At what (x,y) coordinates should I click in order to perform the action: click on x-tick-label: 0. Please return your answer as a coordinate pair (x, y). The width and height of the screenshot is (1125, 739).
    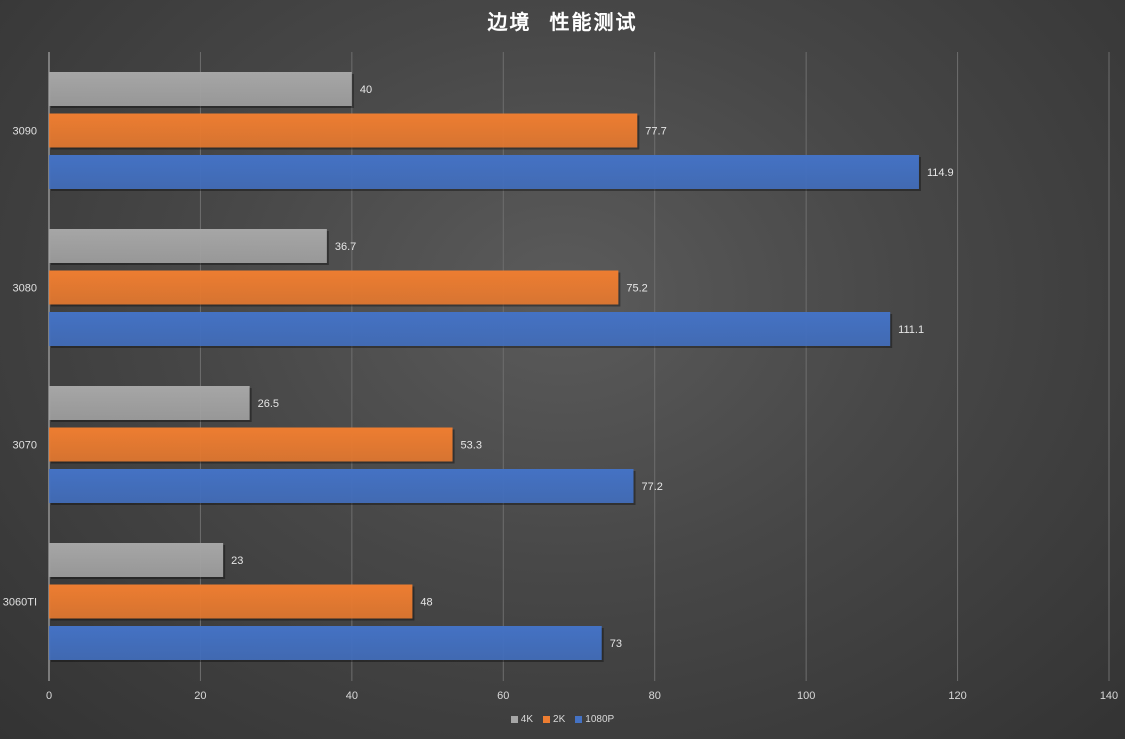
    Looking at the image, I should click on (49, 696).